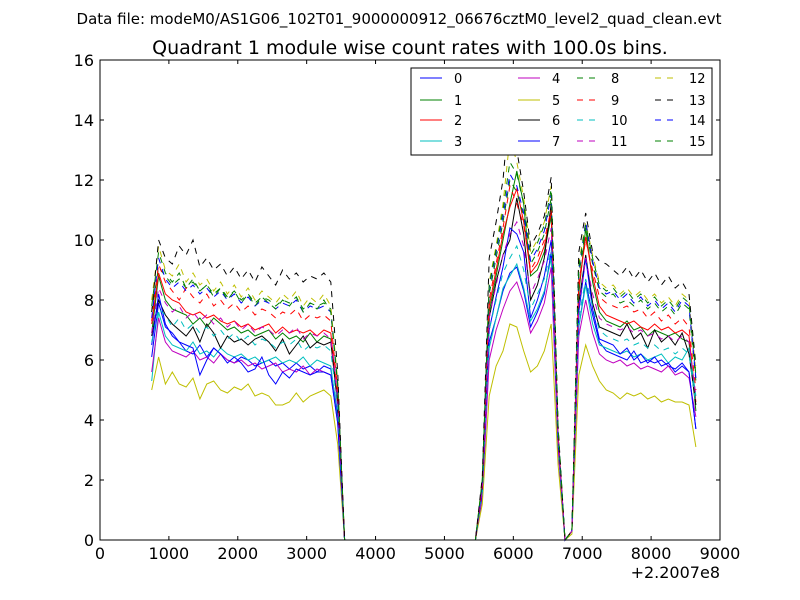 The width and height of the screenshot is (800, 600). Describe the element at coordinates (458, 79) in the screenshot. I see `legend-label: 0` at that location.